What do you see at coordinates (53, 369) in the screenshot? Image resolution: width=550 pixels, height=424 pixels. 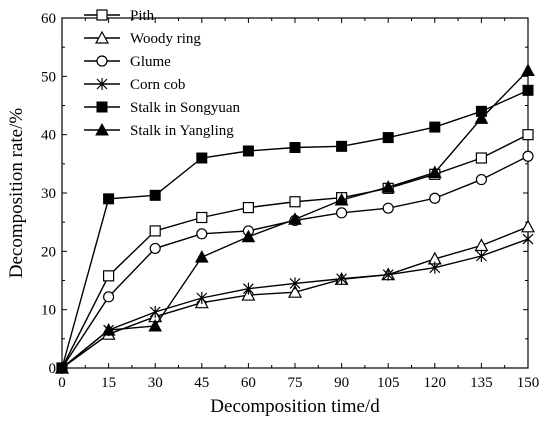 I see `y-tick-label: 0` at bounding box center [53, 369].